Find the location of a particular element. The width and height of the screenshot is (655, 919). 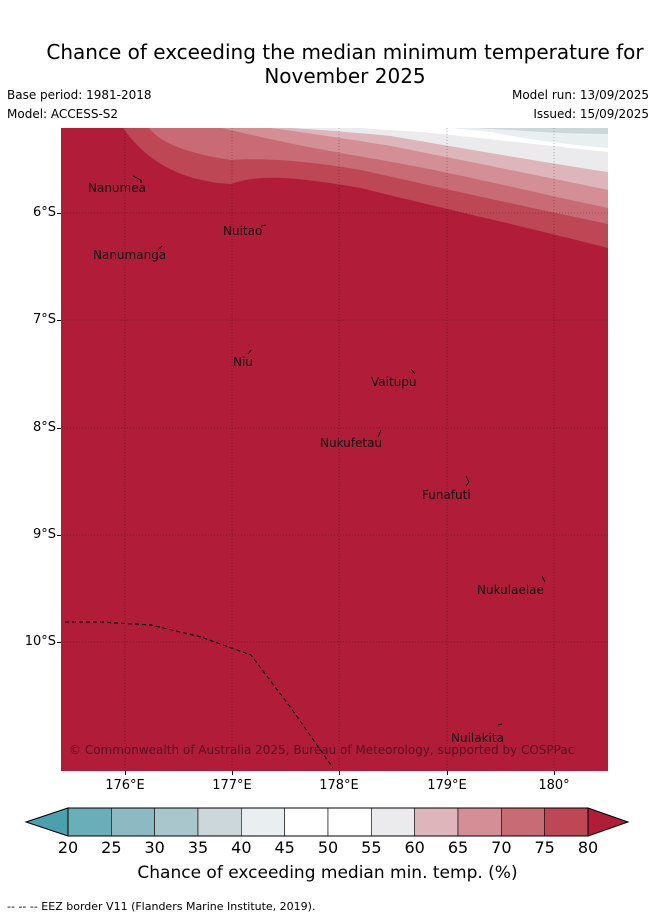

title-line-2: November 2025 is located at coordinates (345, 76).